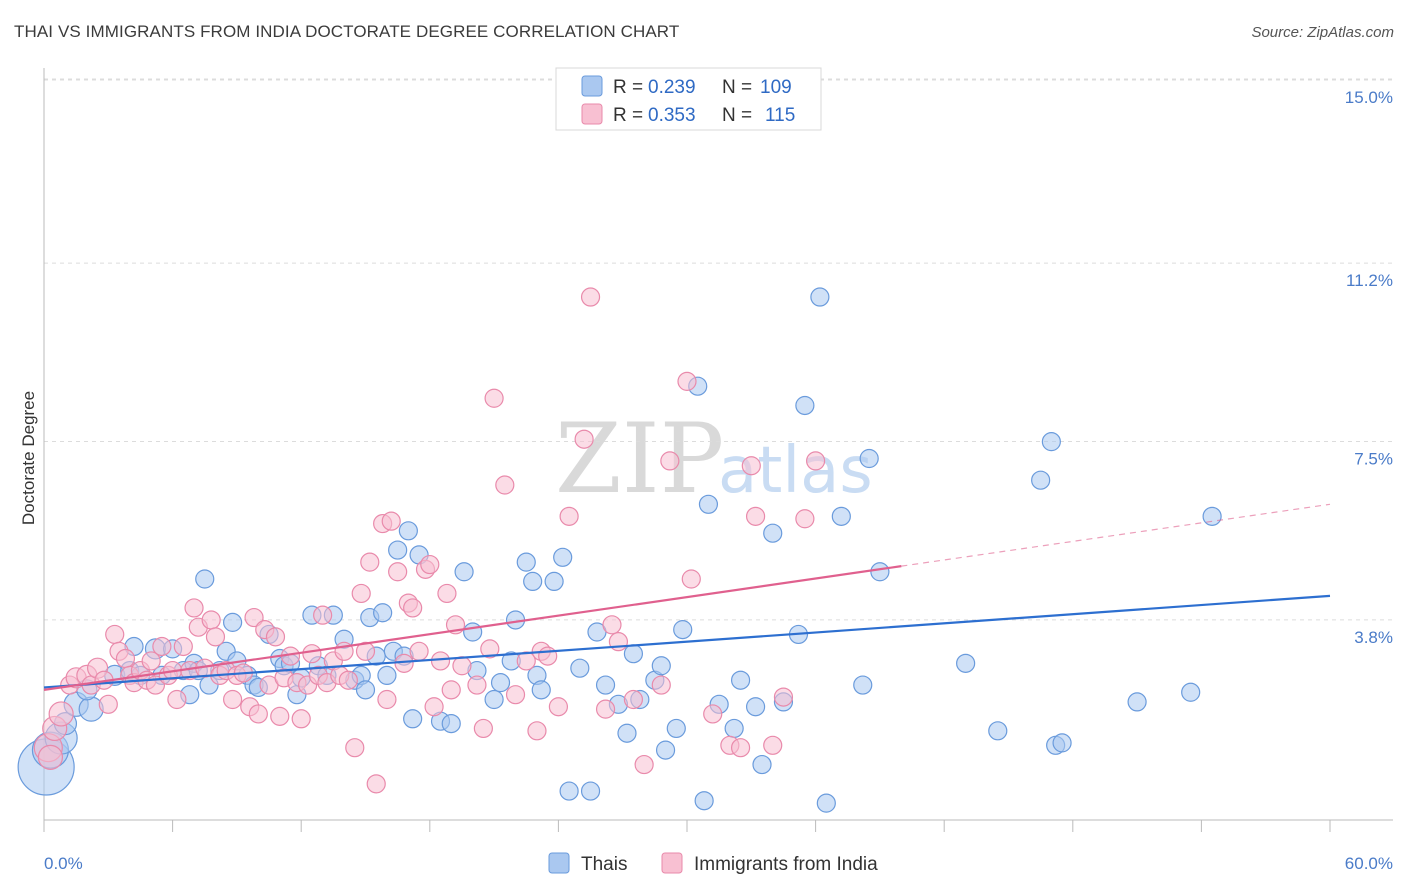  I want to click on stats-legend: R = 0.239 N = 109 R = 0.353 N = 115, so click(688, 99).